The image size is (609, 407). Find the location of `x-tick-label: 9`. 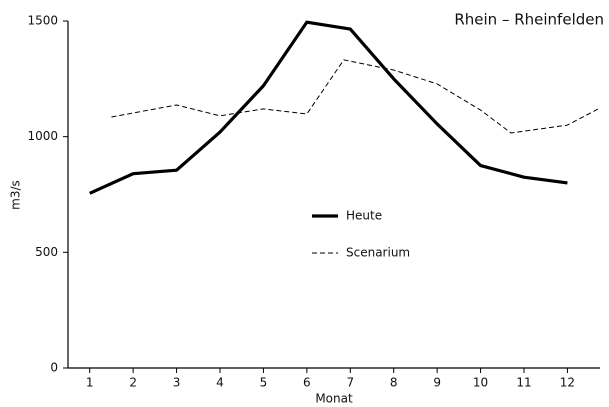

x-tick-label: 9 is located at coordinates (437, 383).